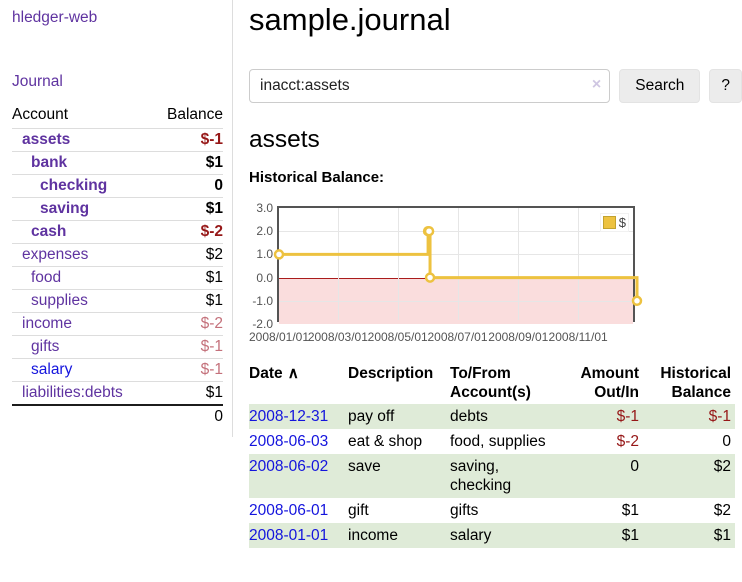 Image resolution: width=742 pixels, height=582 pixels. What do you see at coordinates (371, 416) in the screenshot?
I see `transaction-description: pay off` at bounding box center [371, 416].